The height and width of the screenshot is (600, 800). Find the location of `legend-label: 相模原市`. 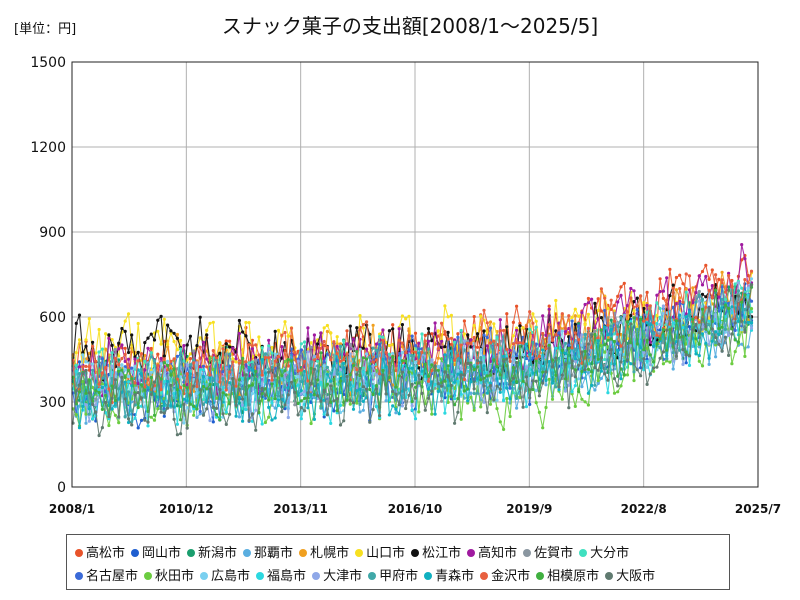

legend-label: 相模原市 is located at coordinates (573, 576).